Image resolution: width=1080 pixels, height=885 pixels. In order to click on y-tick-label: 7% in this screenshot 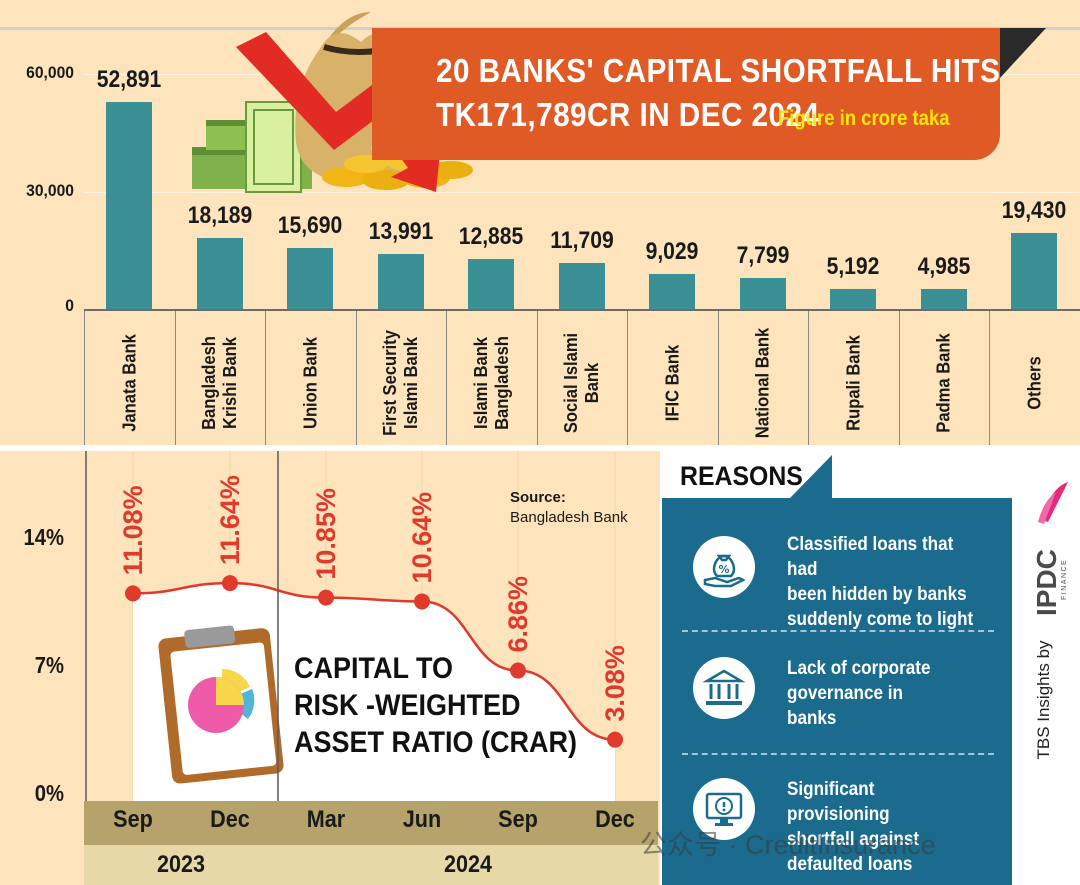, I will do `click(49, 665)`.